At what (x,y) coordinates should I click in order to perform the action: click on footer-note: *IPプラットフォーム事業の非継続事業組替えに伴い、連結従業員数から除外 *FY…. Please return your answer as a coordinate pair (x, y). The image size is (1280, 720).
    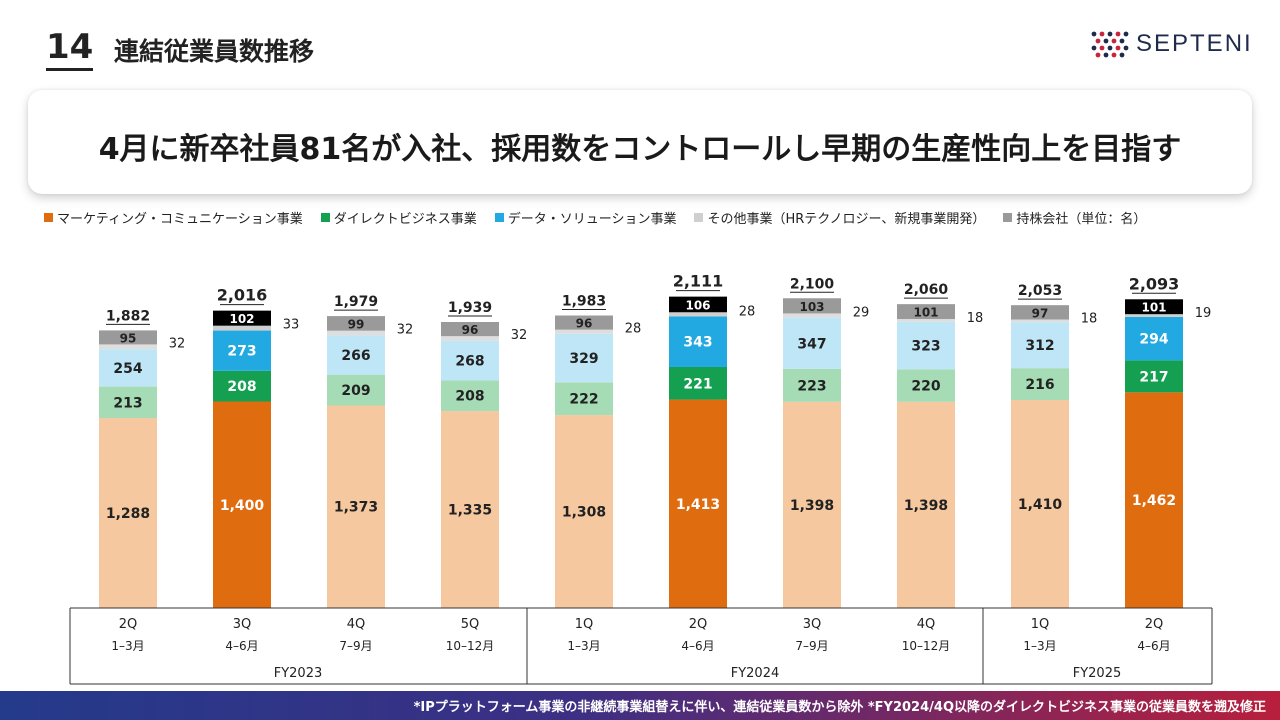
    Looking at the image, I should click on (839, 707).